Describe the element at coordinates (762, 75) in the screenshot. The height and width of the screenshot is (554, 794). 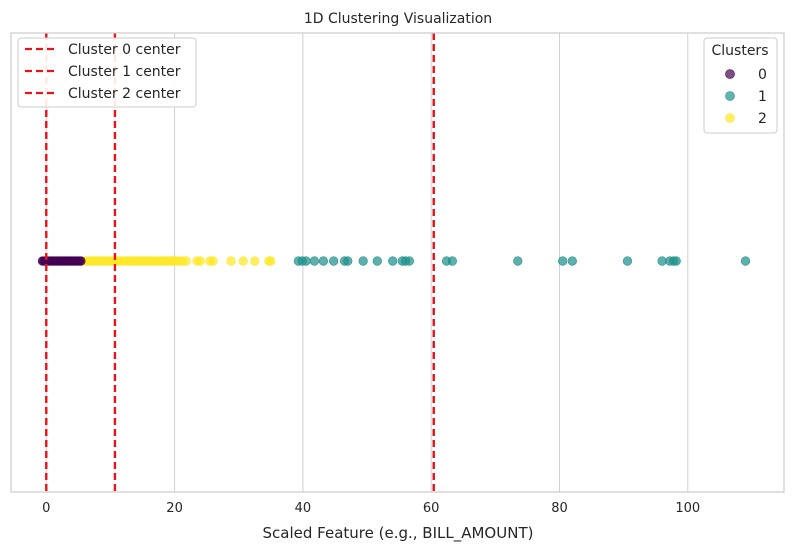
I see `legend-cluster-0-label: 0` at that location.